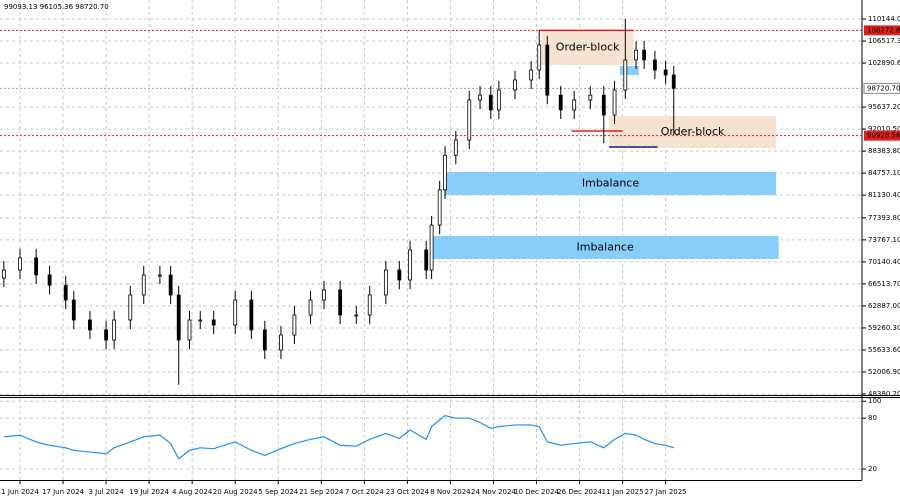 The image size is (900, 500). I want to click on y-tick-label: 20, so click(872, 469).